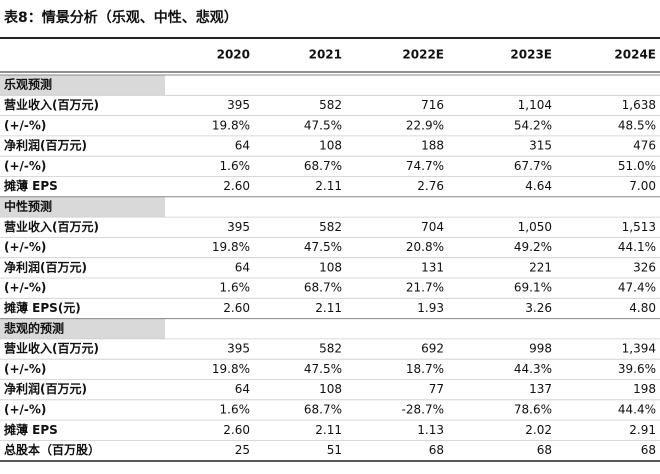 The width and height of the screenshot is (660, 474). I want to click on cell: 47.4%, so click(637, 288).